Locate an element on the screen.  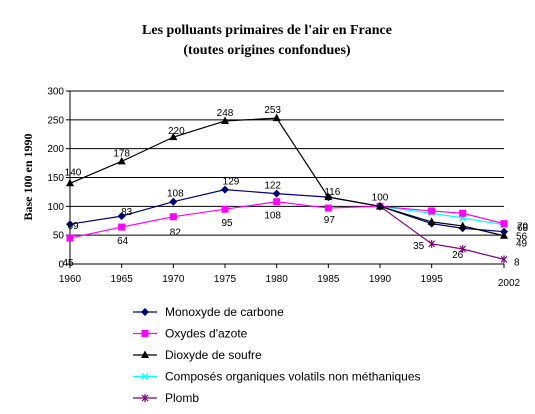
y-tick-label: 300 is located at coordinates (55, 92).